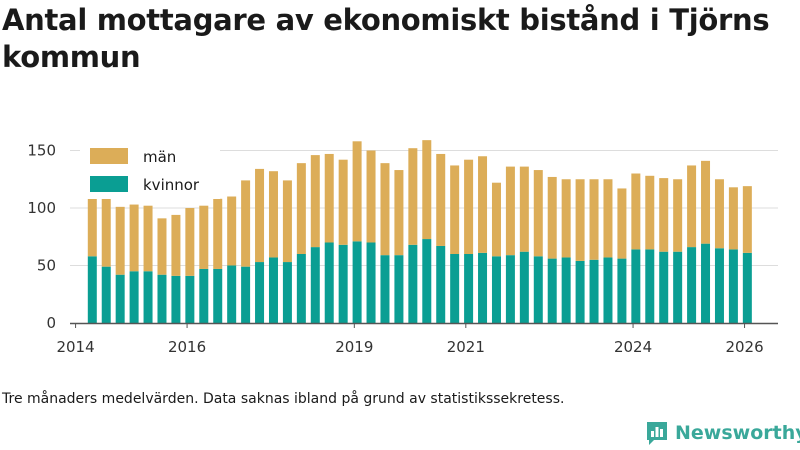 The image size is (800, 450). I want to click on x-tick-label-2019: 2019, so click(354, 347).